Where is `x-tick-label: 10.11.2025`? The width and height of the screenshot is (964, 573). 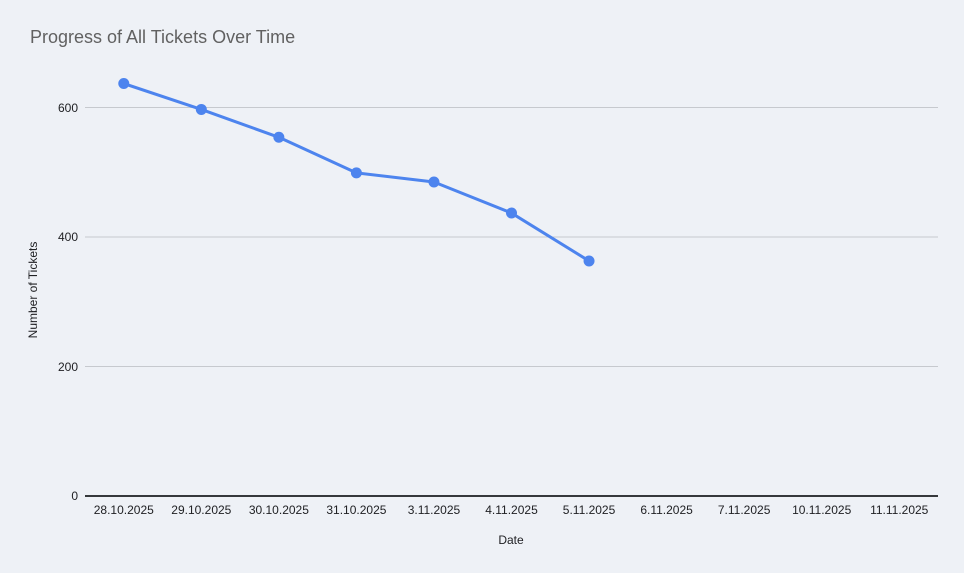 x-tick-label: 10.11.2025 is located at coordinates (822, 510).